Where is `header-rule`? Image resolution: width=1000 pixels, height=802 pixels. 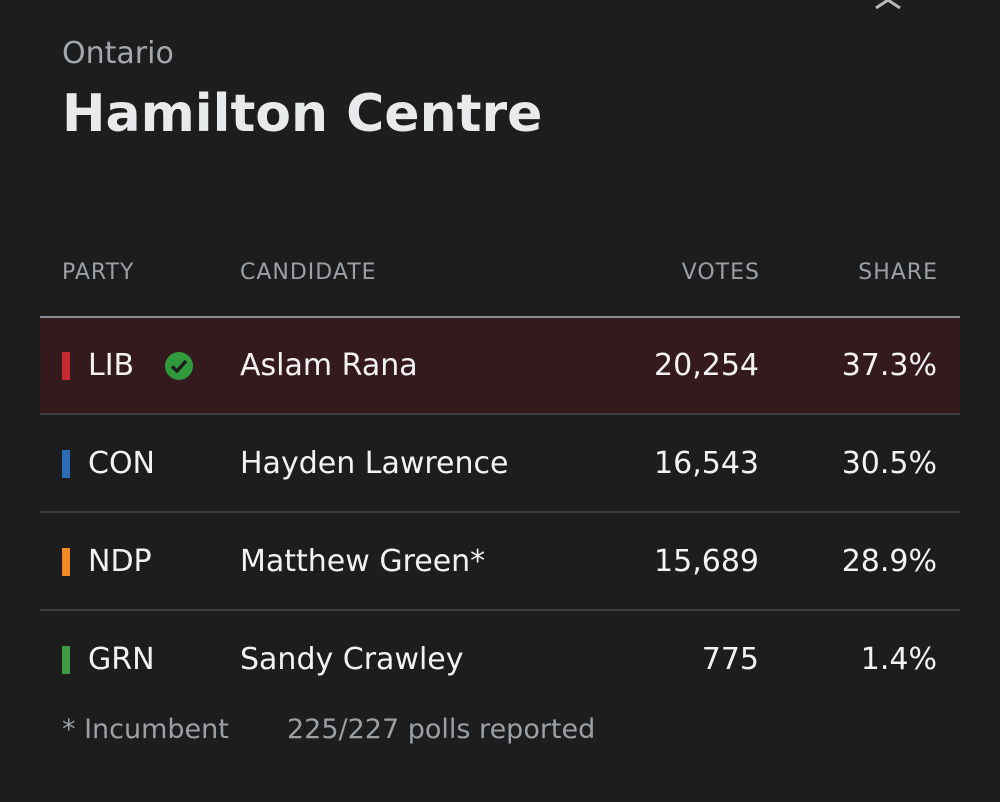
header-rule is located at coordinates (500, 317).